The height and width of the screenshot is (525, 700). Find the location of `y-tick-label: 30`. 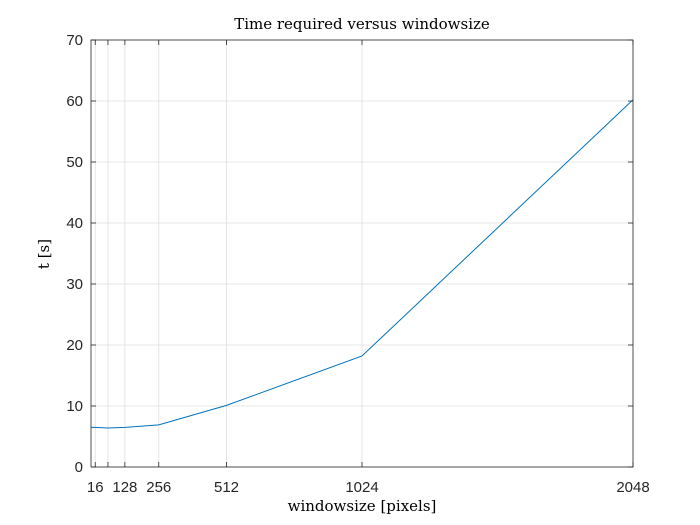

y-tick-label: 30 is located at coordinates (74, 284).